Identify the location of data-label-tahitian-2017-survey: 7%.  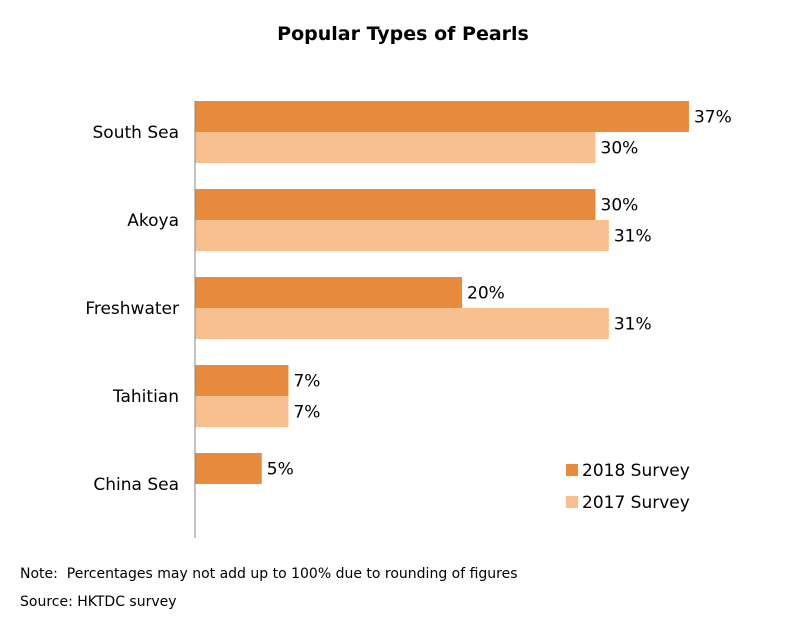
(306, 413).